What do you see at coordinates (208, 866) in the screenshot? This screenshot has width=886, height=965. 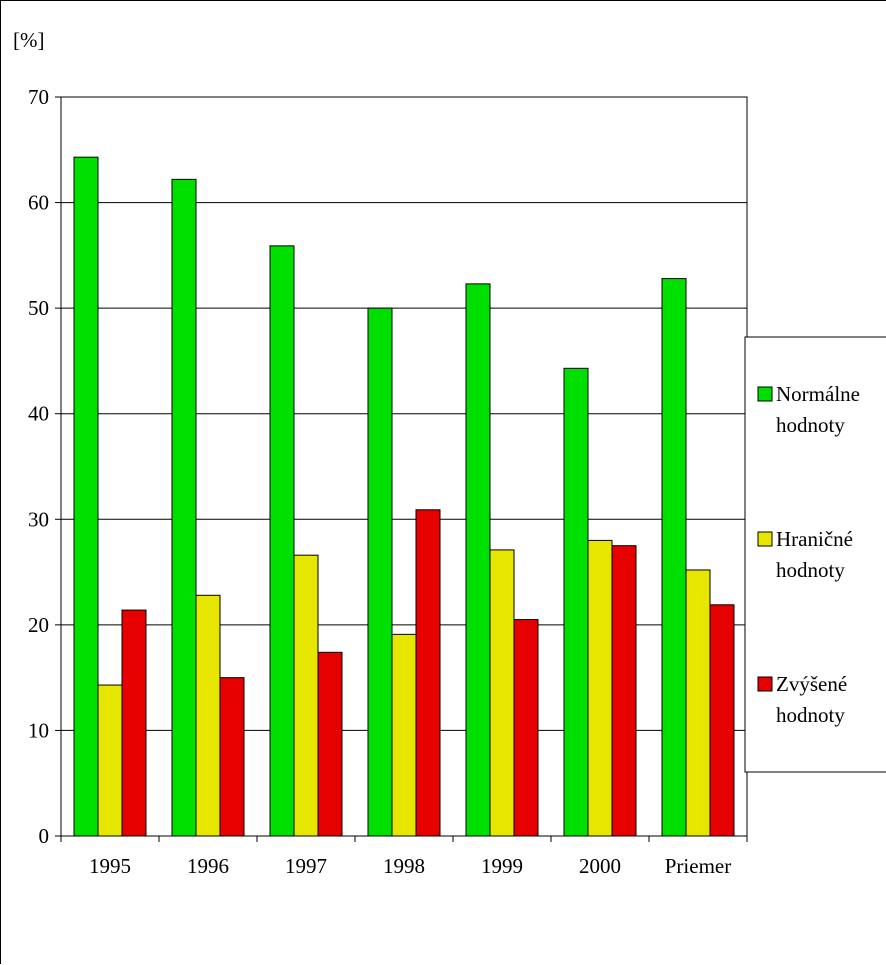 I see `x-tick-label: 1996` at bounding box center [208, 866].